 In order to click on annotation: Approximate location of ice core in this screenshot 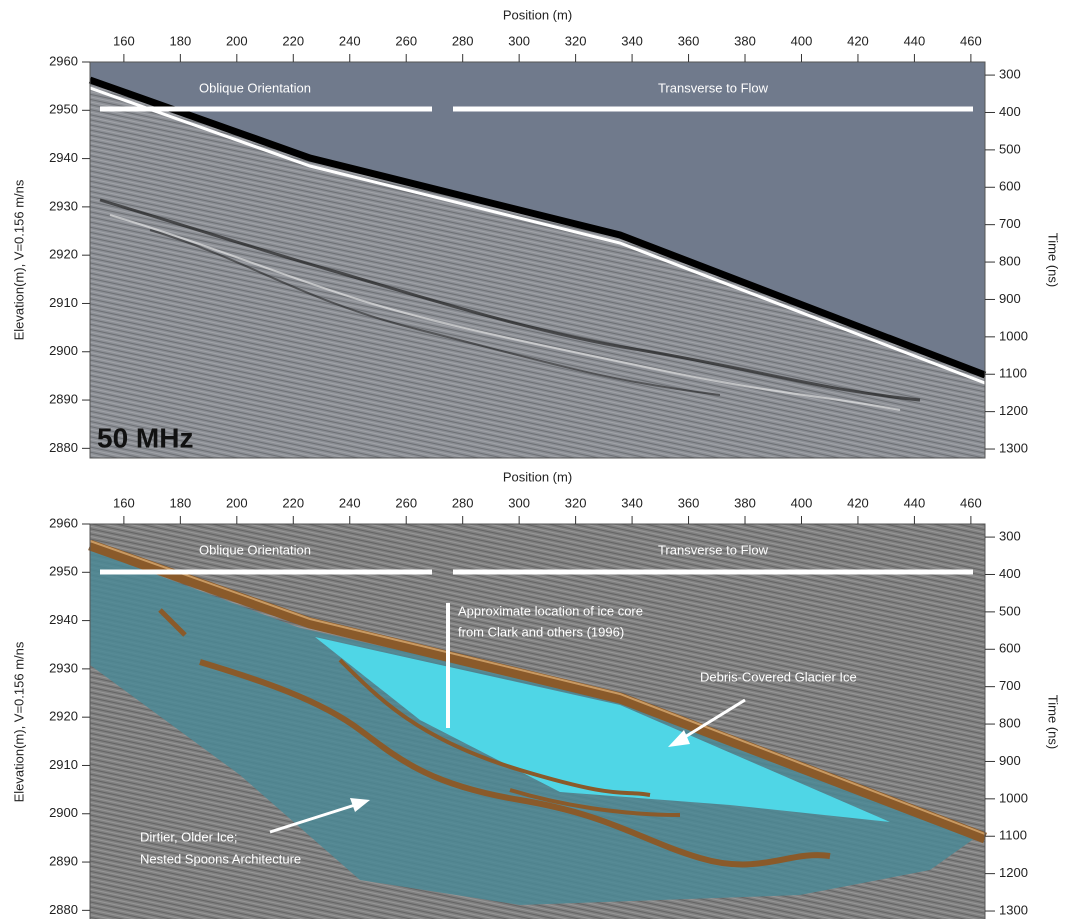, I will do `click(550, 610)`.